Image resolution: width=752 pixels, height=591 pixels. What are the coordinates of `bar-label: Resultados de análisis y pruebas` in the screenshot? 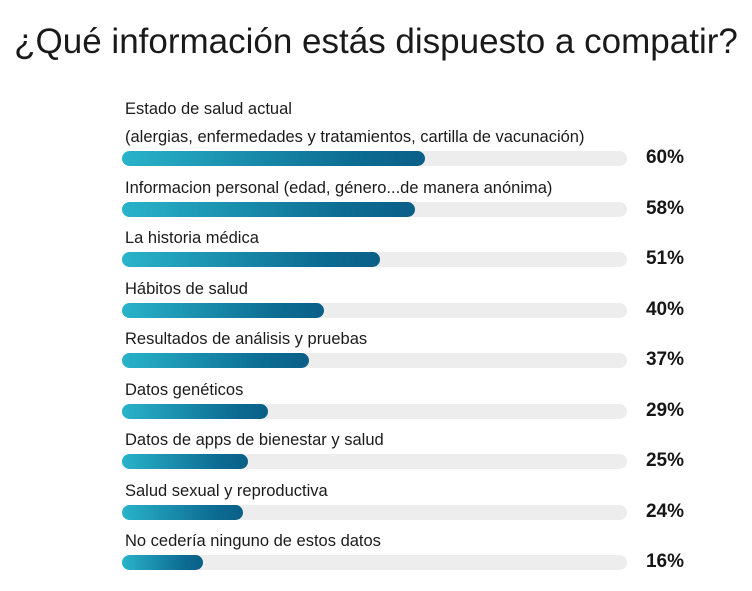 It's located at (246, 339).